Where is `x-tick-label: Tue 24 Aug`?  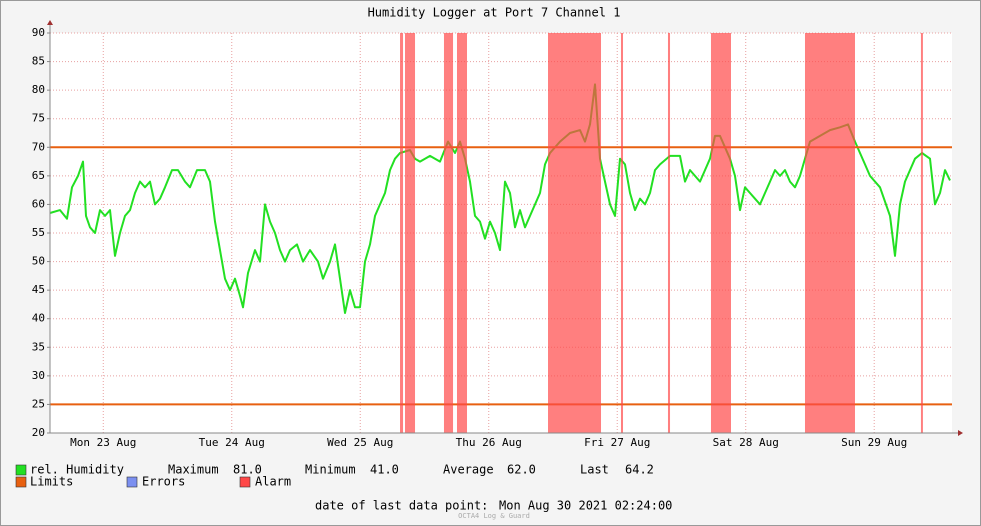
x-tick-label: Tue 24 Aug is located at coordinates (232, 442).